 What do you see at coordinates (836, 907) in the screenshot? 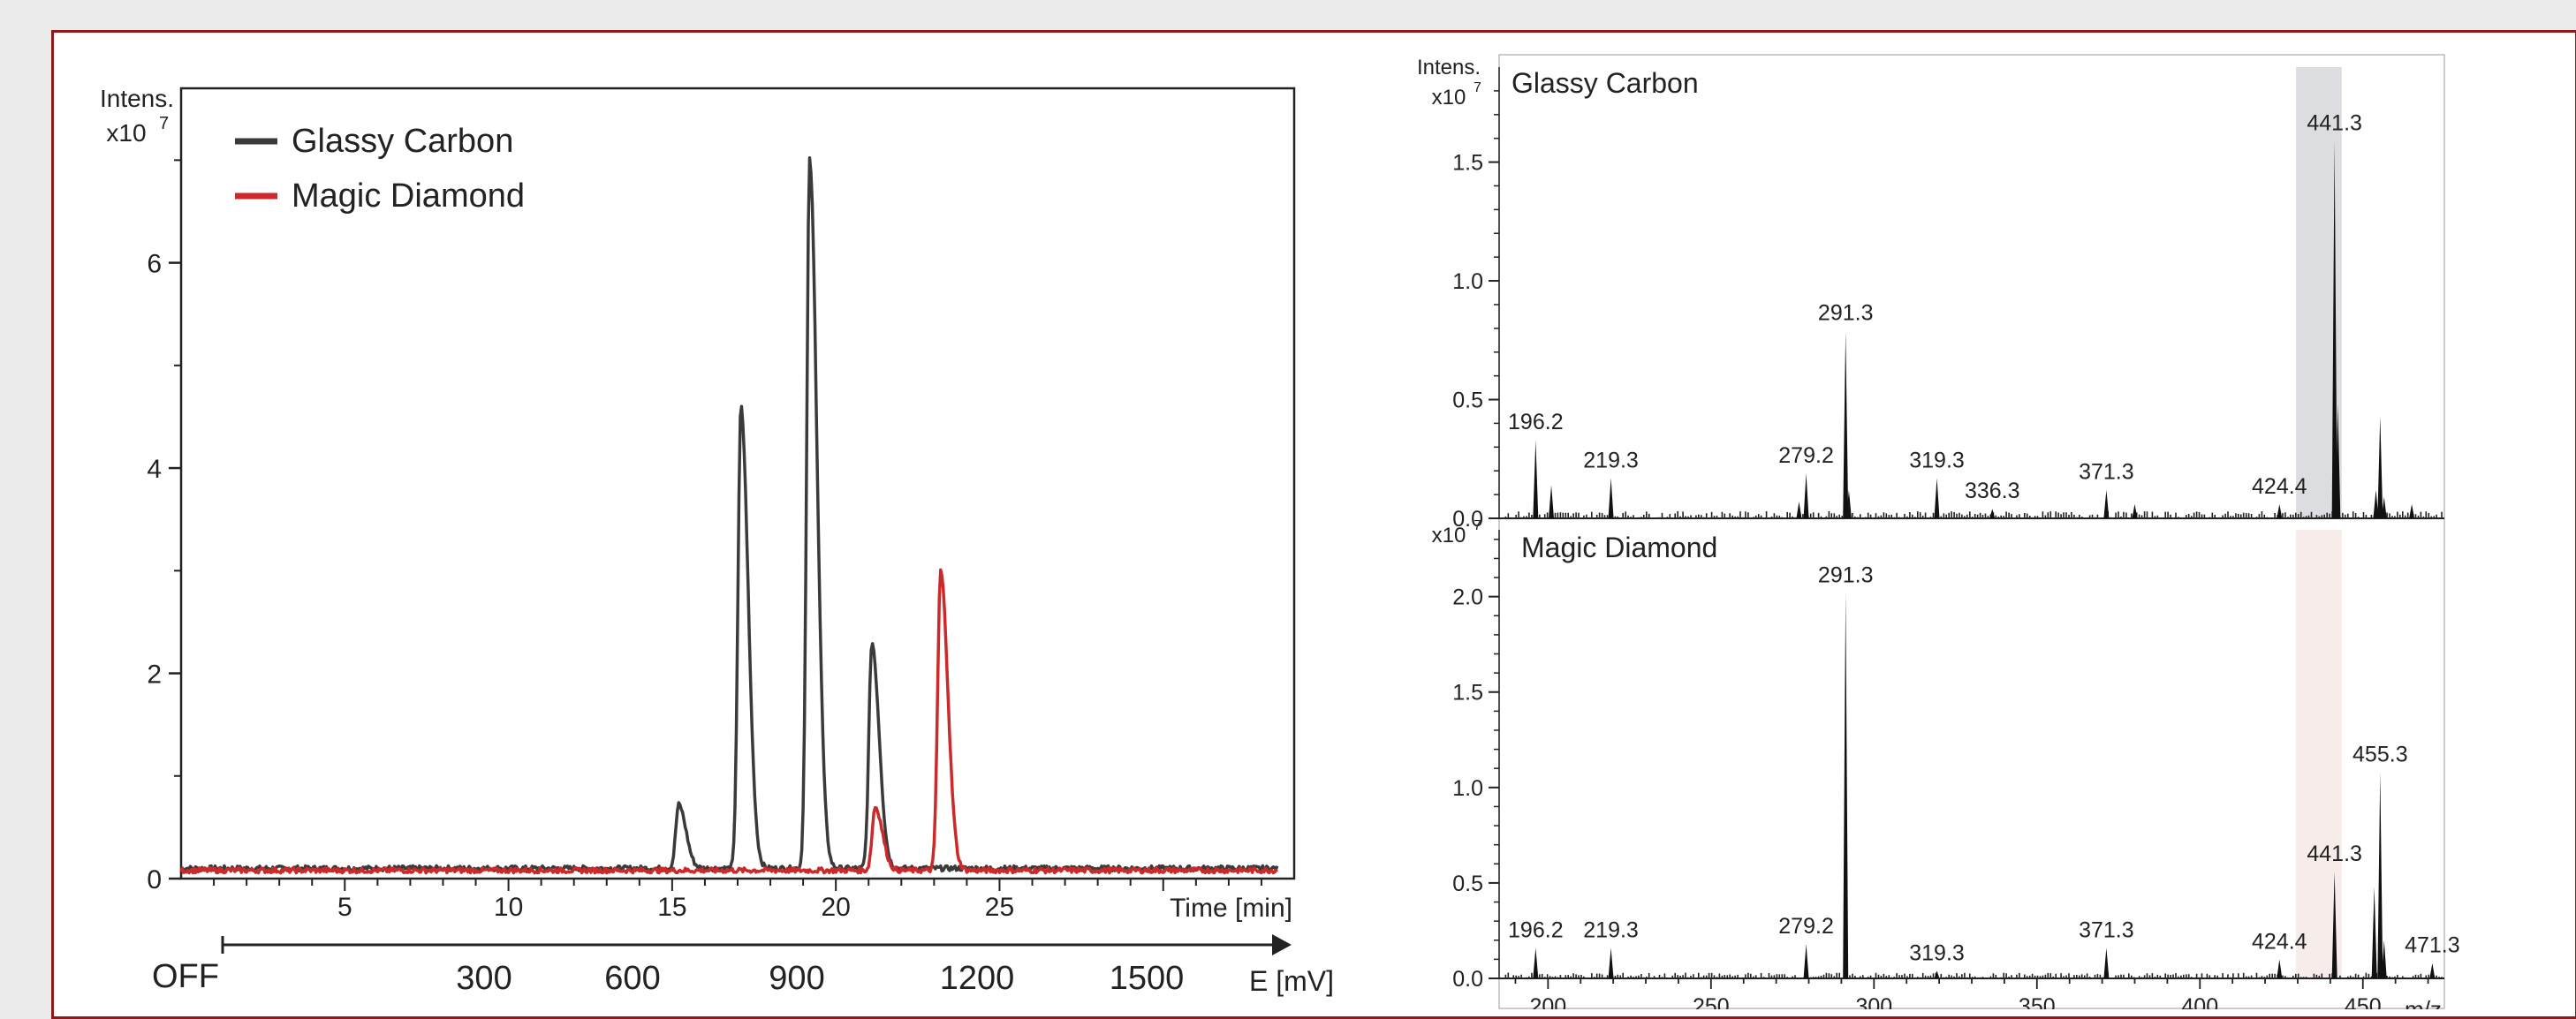
I see `x-tick-label: 20` at bounding box center [836, 907].